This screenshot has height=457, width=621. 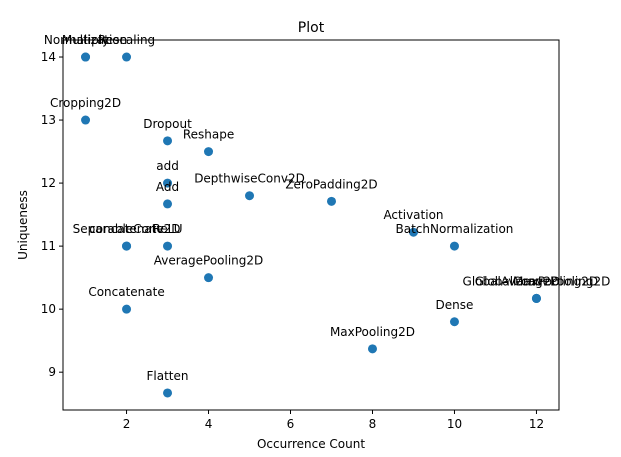 I want to click on y-tick-label: 13, so click(x=48, y=120).